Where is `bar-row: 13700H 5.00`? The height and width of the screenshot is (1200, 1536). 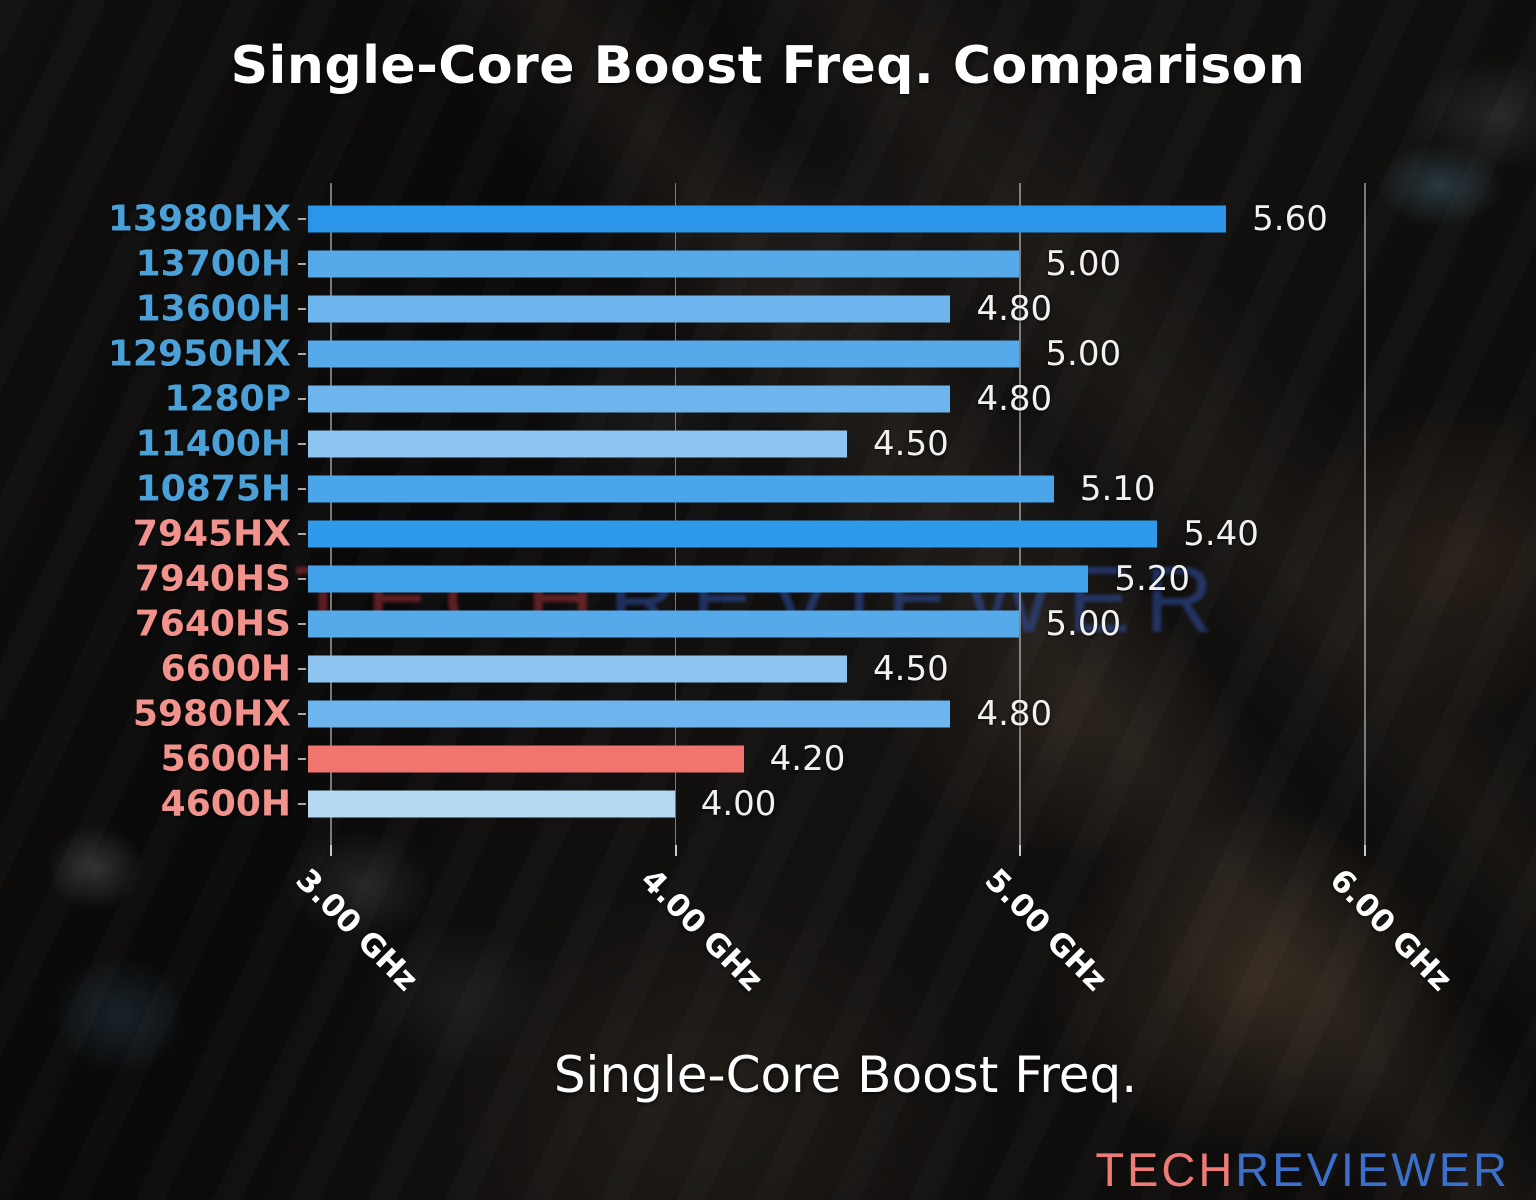 bar-row: 13700H 5.00 is located at coordinates (759, 263).